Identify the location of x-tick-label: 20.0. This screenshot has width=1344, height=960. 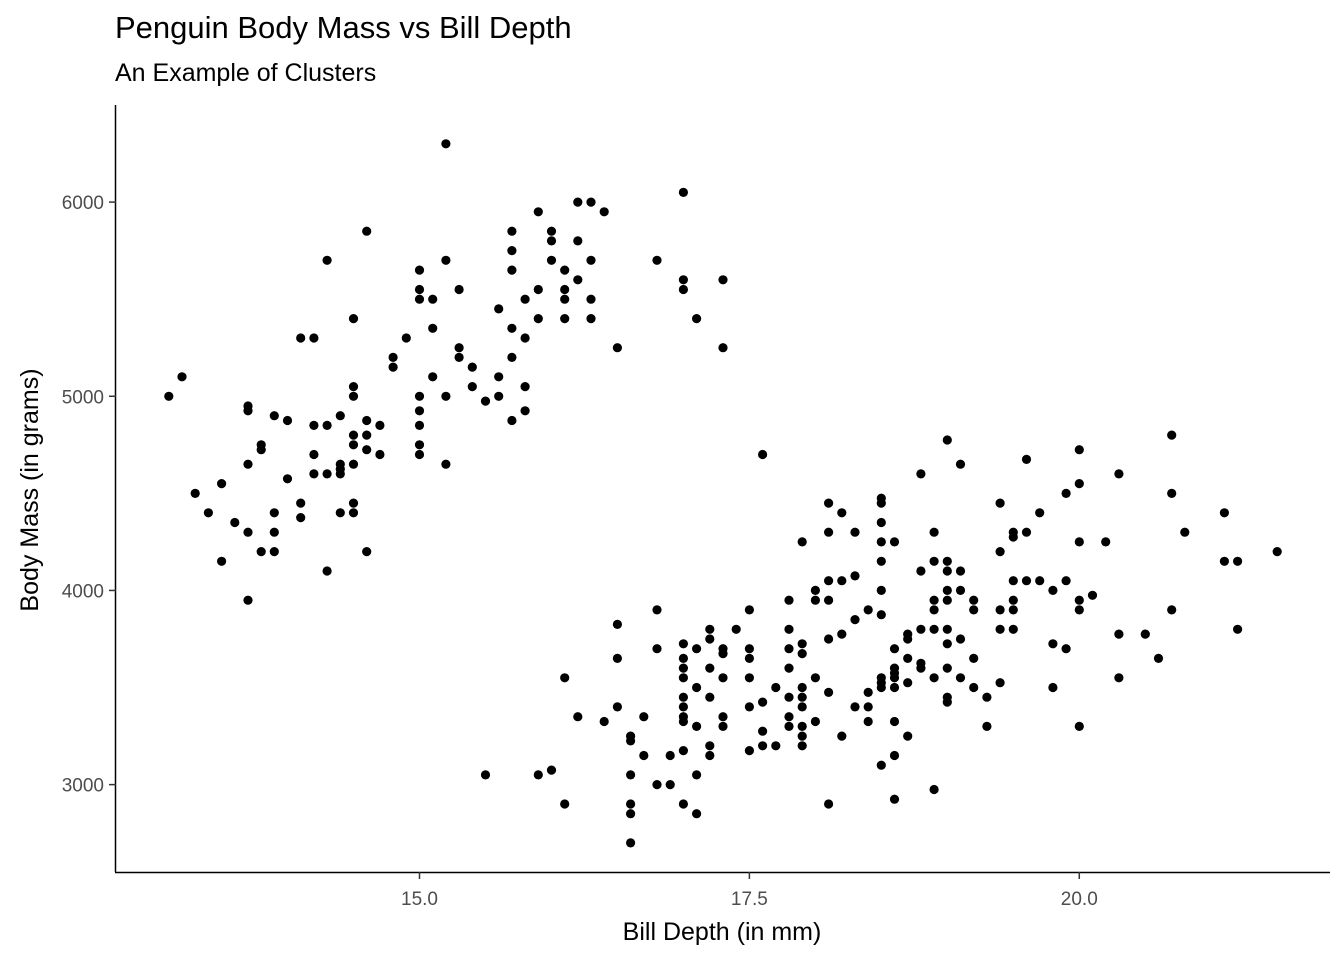
(1079, 899).